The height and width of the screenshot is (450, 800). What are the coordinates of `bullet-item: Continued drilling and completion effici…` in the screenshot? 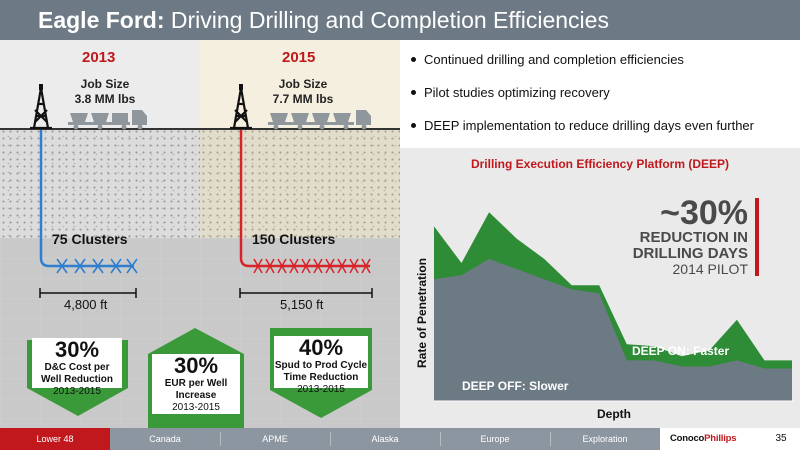 It's located at (547, 59).